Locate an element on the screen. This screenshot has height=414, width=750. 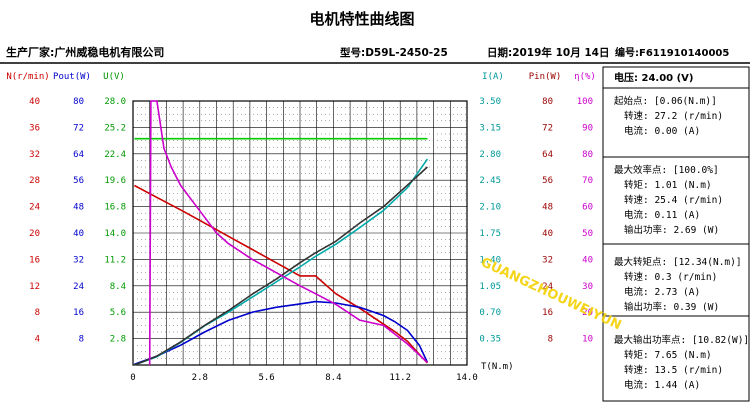
x-tick: 14.0 is located at coordinates (467, 378).